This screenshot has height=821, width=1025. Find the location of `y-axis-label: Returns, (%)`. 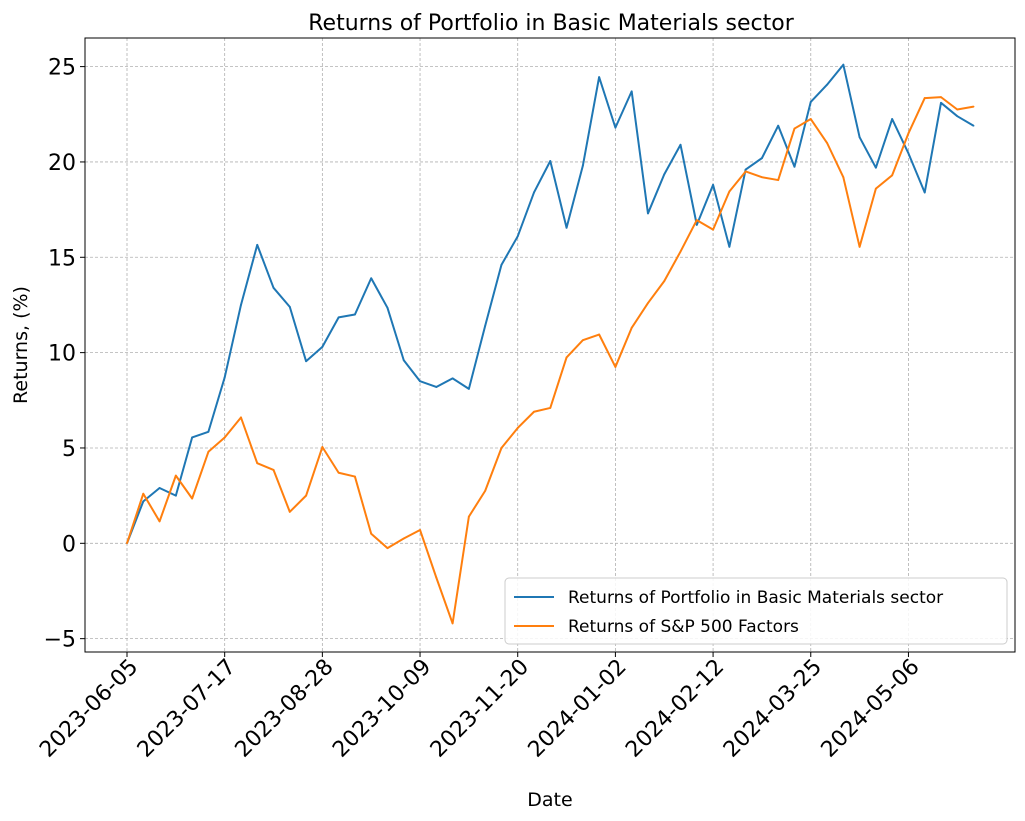

y-axis-label: Returns, (%) is located at coordinates (21, 345).